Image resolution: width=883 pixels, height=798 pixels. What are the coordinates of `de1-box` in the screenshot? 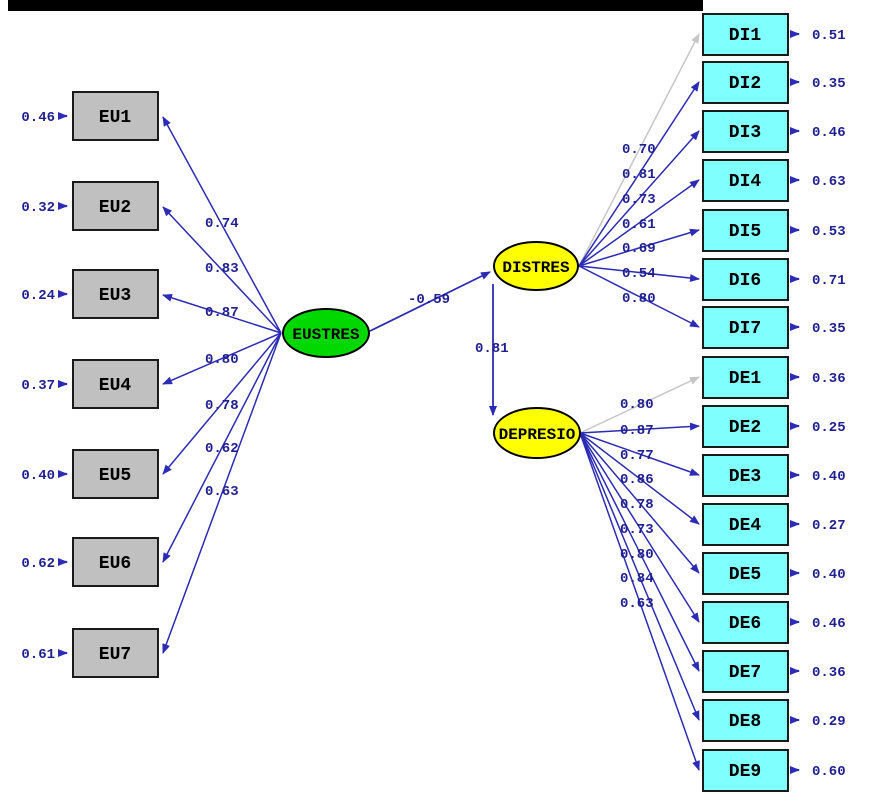 It's located at (745, 377).